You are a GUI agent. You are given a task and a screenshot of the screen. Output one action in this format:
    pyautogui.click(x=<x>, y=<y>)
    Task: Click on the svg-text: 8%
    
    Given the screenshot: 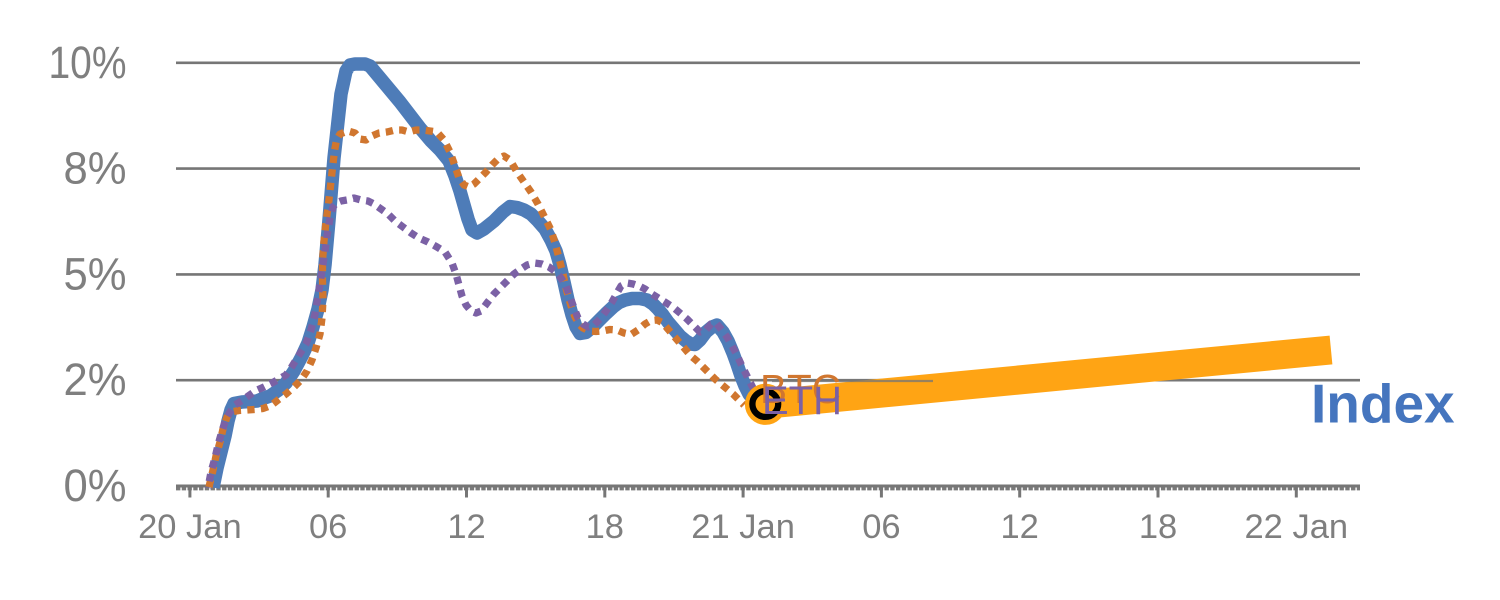 What is the action you would take?
    pyautogui.click(x=95, y=168)
    